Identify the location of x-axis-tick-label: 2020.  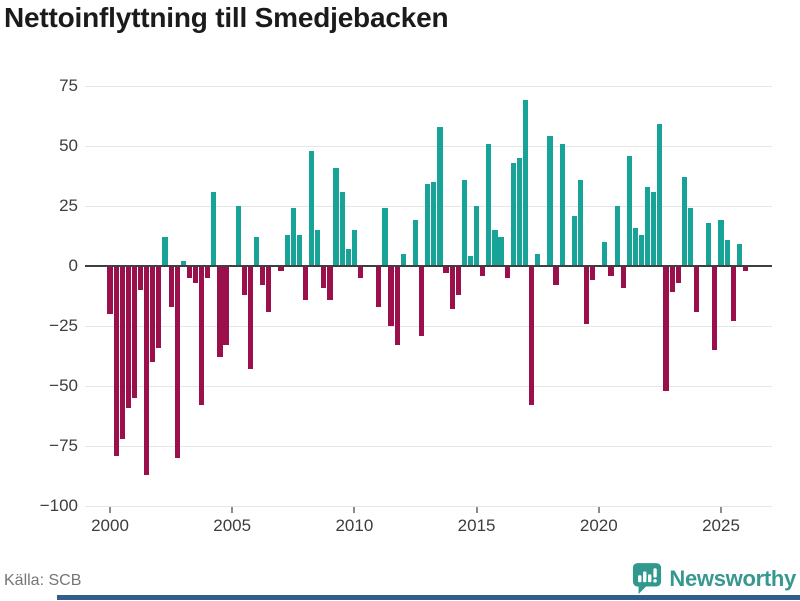
(598, 525).